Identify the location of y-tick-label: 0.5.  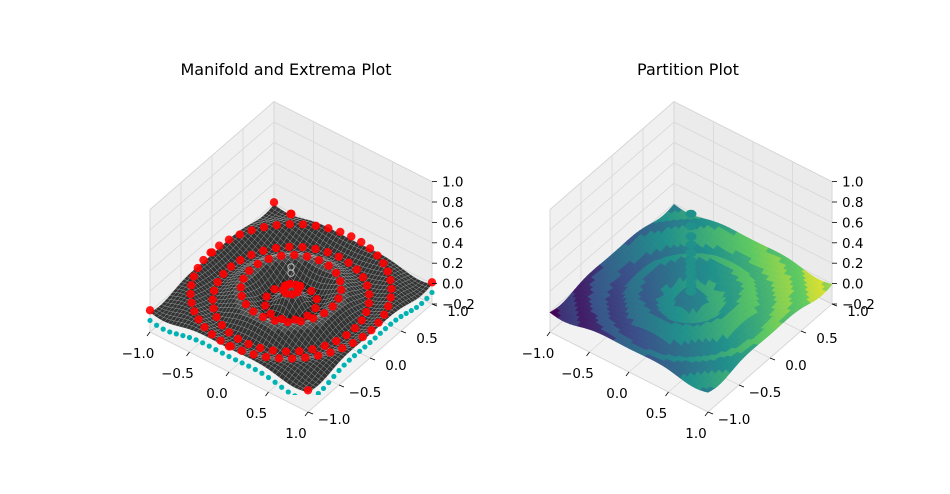
(426, 339).